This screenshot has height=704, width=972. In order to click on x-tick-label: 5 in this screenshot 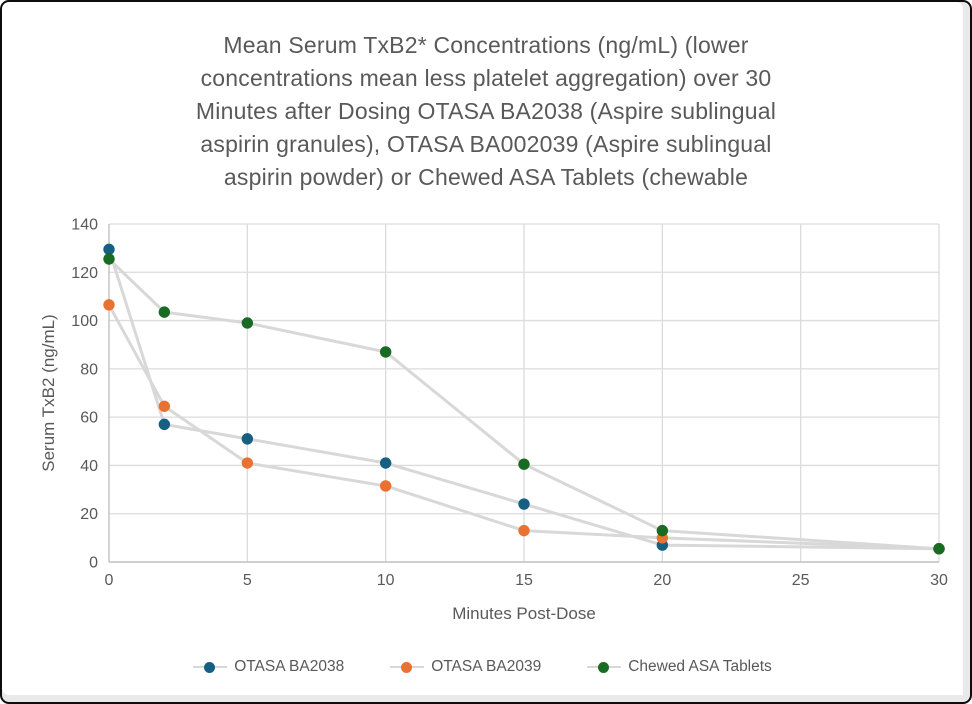, I will do `click(247, 580)`.